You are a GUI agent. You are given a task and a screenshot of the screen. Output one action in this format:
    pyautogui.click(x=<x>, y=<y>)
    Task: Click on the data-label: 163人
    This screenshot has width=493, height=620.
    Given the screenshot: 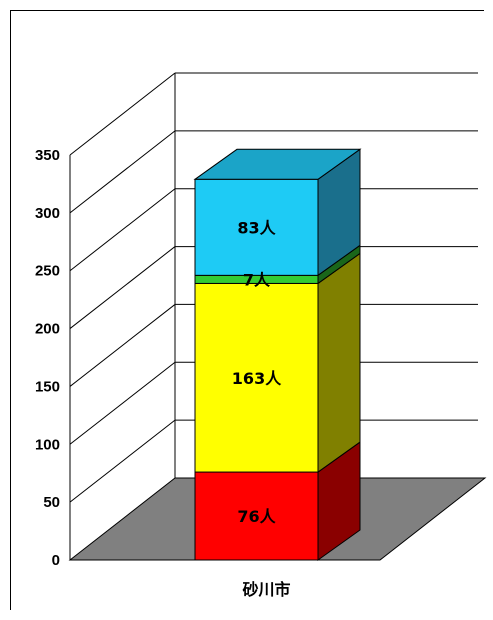 What is the action you would take?
    pyautogui.click(x=257, y=378)
    